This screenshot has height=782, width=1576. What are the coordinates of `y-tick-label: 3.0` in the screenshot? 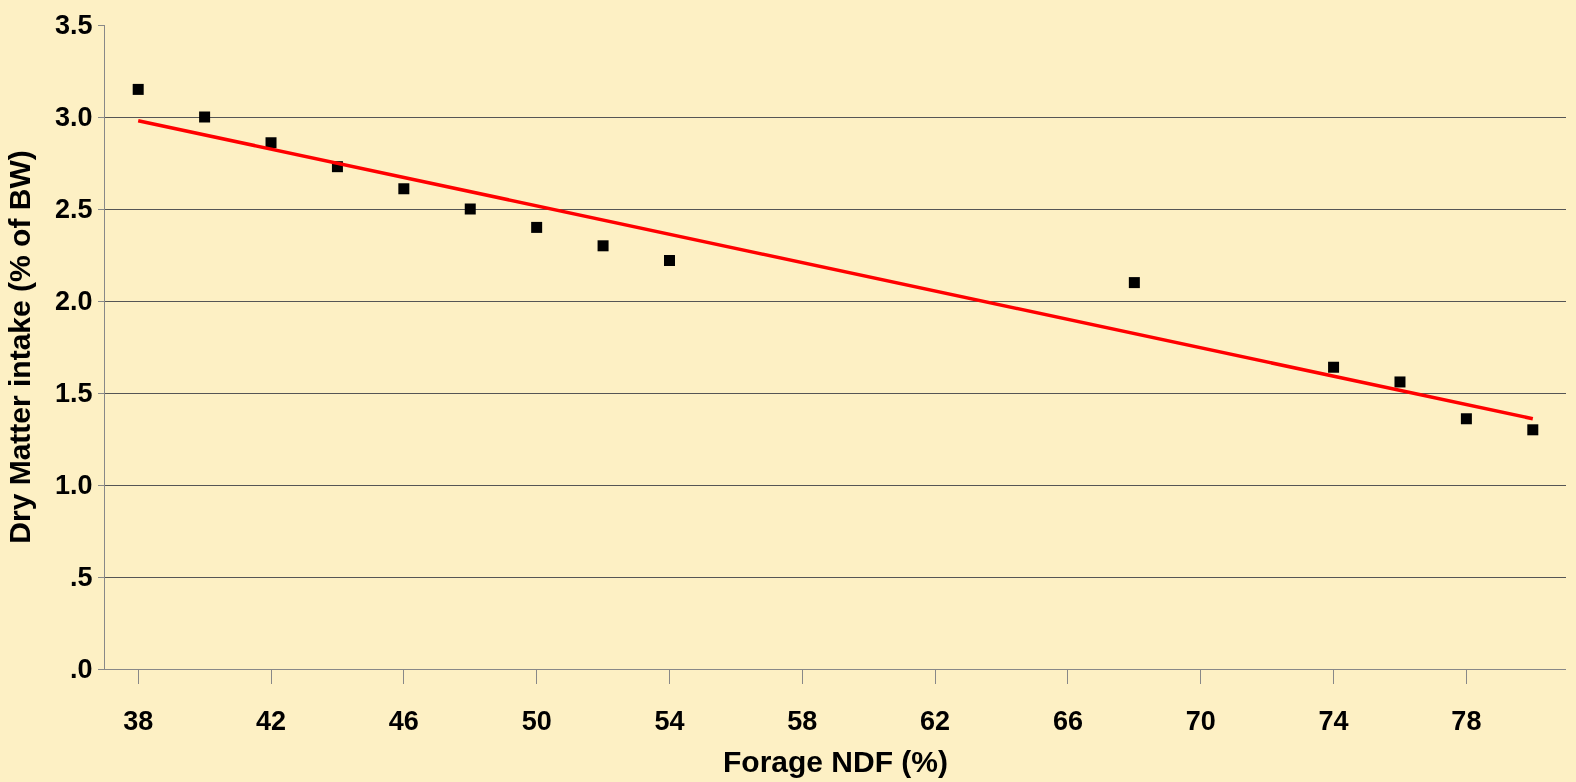 It's located at (74, 117).